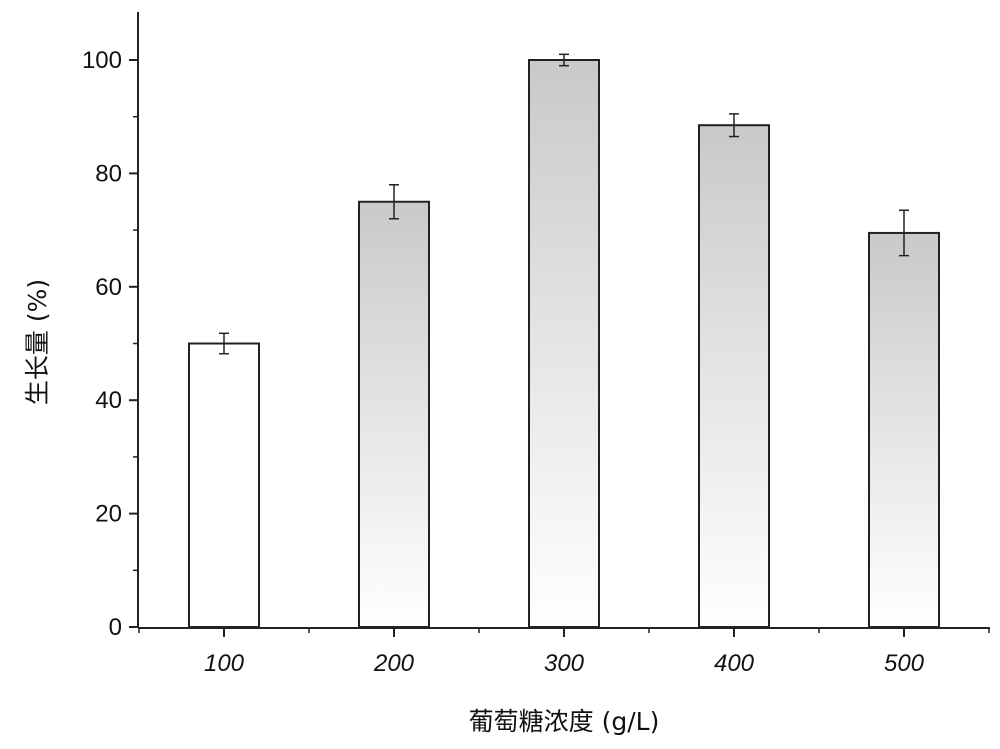 The image size is (1000, 749). Describe the element at coordinates (110, 344) in the screenshot. I see `y-axis-ticks: 0 20 40 60 80 100` at that location.